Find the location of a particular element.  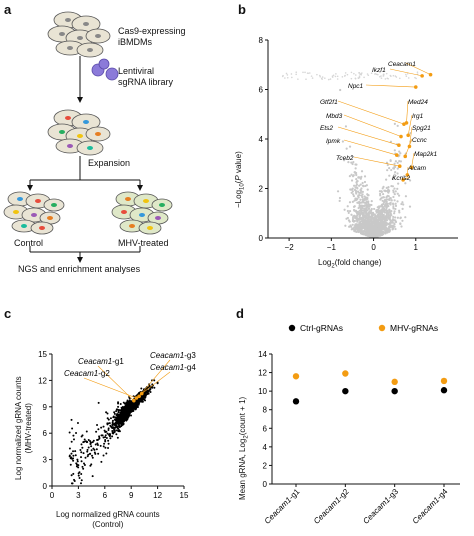

volcano-gene-label: Ikzf1 is located at coordinates (379, 70).